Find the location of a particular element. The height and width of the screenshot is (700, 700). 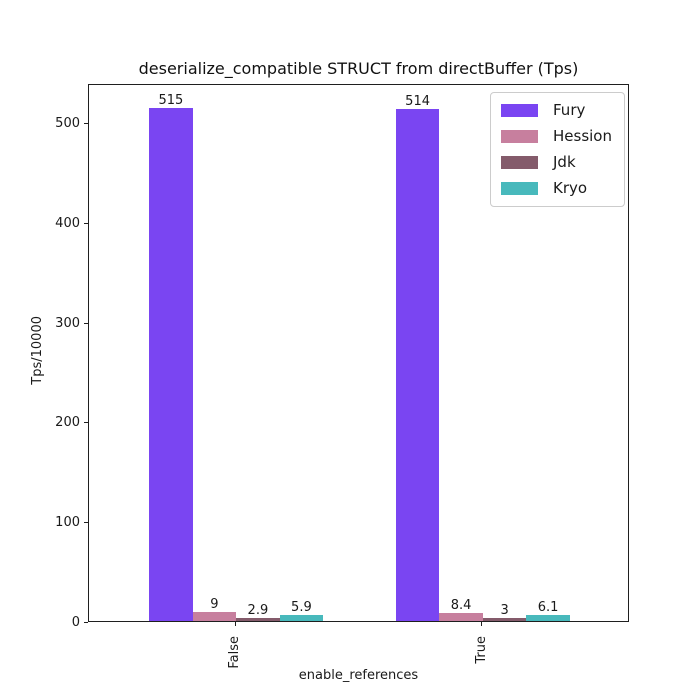

bar-value-label: 3 is located at coordinates (504, 610).